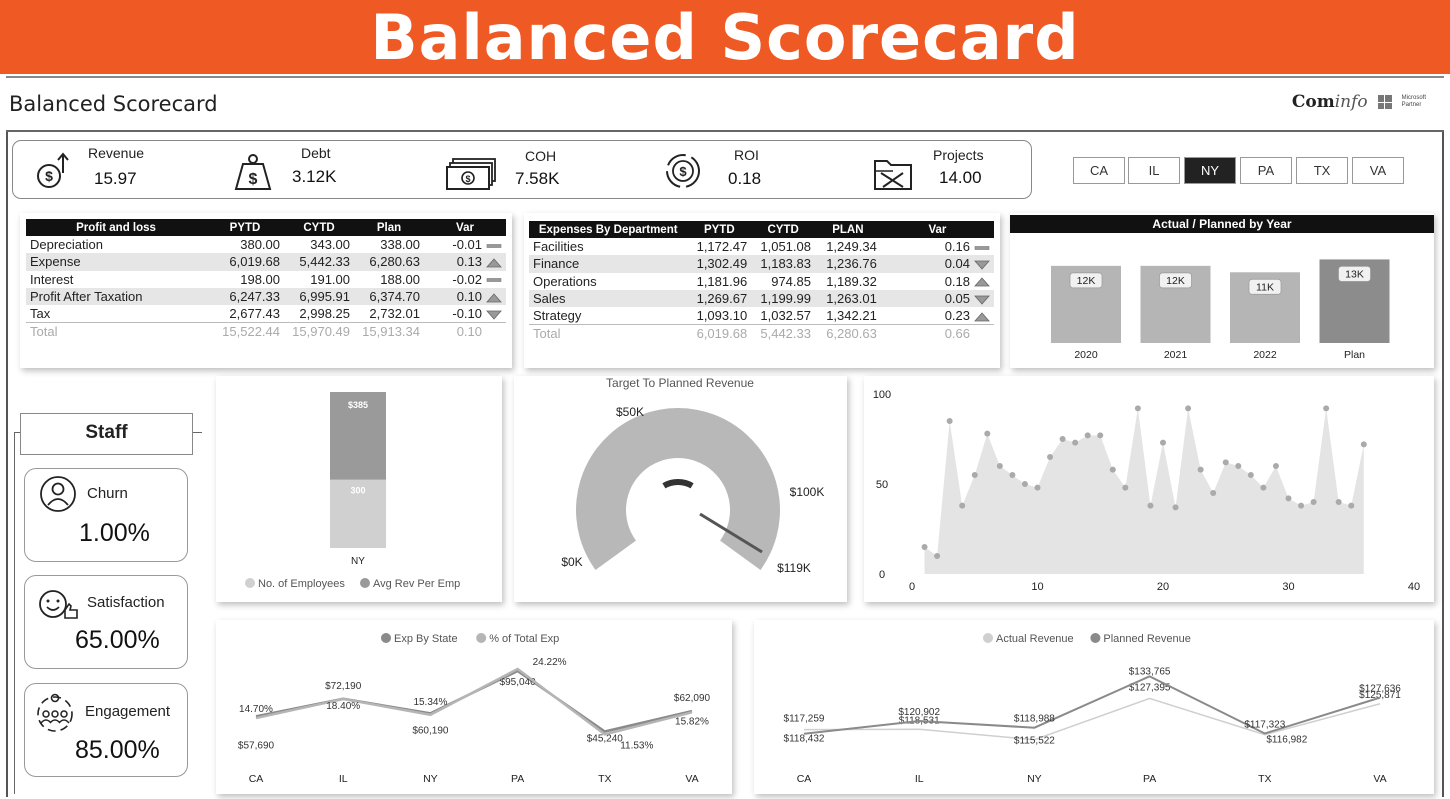 This screenshot has width=1450, height=799. What do you see at coordinates (266, 262) in the screenshot?
I see `table-row: Expense 6,019.68 5,442.33 6,280.63 0.13` at bounding box center [266, 262].